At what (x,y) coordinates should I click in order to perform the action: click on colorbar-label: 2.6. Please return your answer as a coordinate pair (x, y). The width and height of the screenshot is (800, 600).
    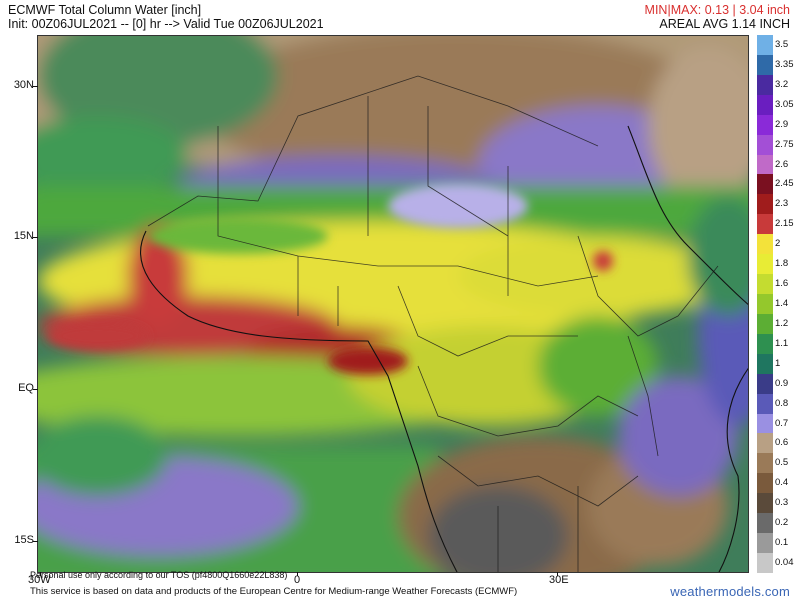
    Looking at the image, I should click on (782, 164).